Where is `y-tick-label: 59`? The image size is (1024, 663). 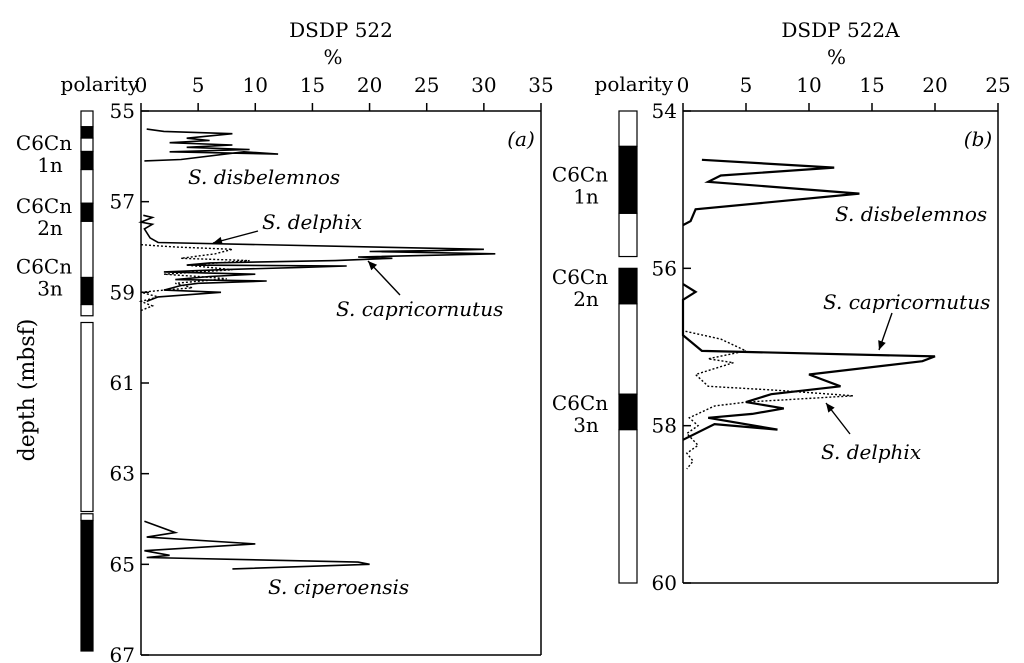 y-tick-label: 59 is located at coordinates (122, 292).